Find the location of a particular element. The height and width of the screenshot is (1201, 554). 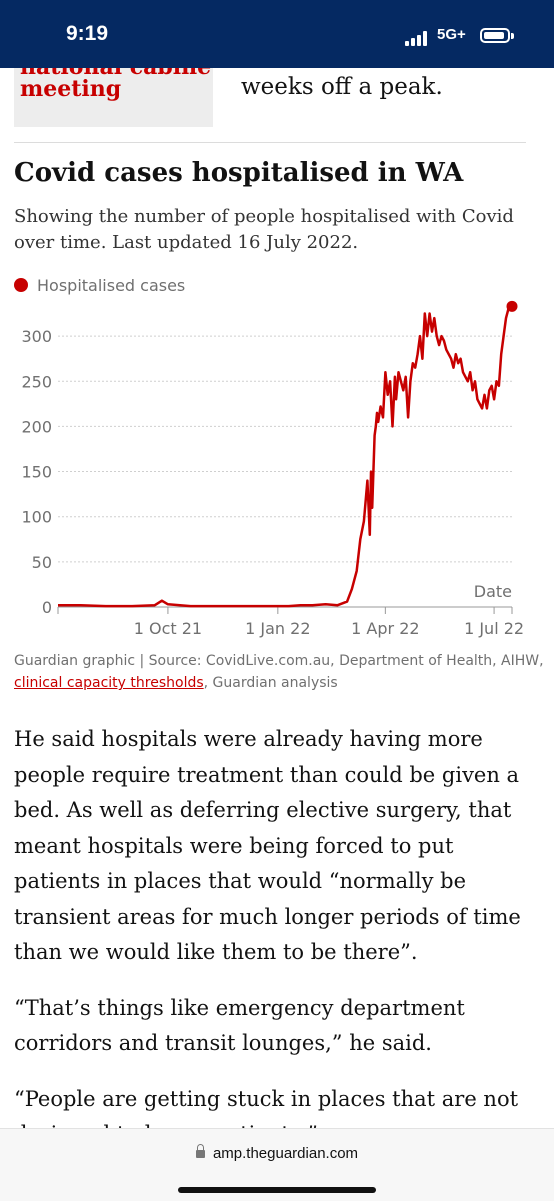

y-tick-label: 0 is located at coordinates (47, 607).